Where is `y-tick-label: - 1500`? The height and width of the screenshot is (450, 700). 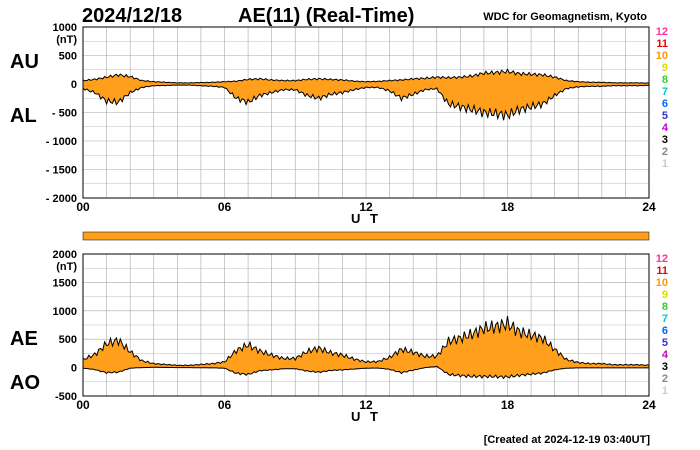
y-tick-label: - 1500 is located at coordinates (61, 171).